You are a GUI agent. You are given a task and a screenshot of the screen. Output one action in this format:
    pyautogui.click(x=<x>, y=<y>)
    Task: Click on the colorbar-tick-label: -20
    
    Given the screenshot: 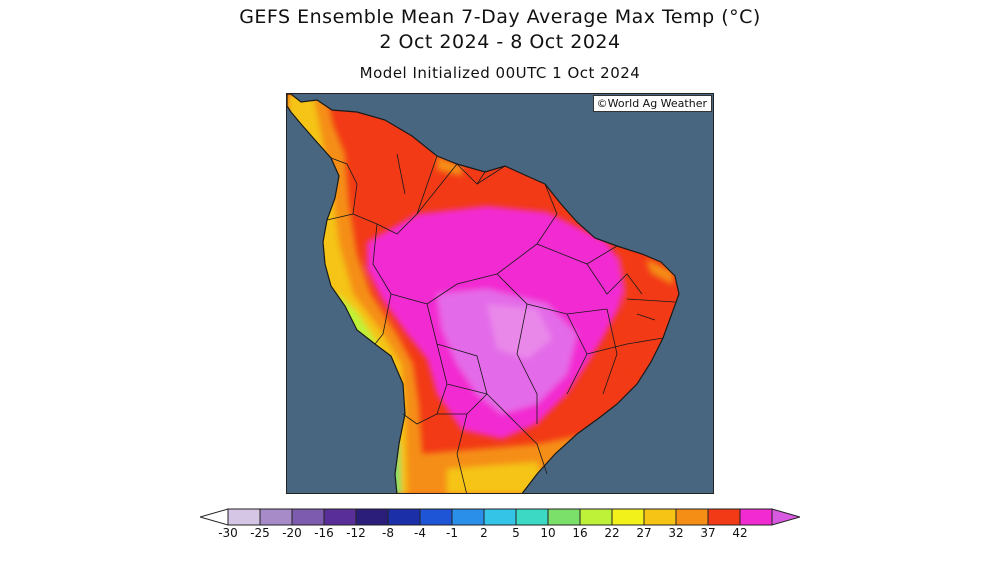 What is the action you would take?
    pyautogui.click(x=292, y=533)
    